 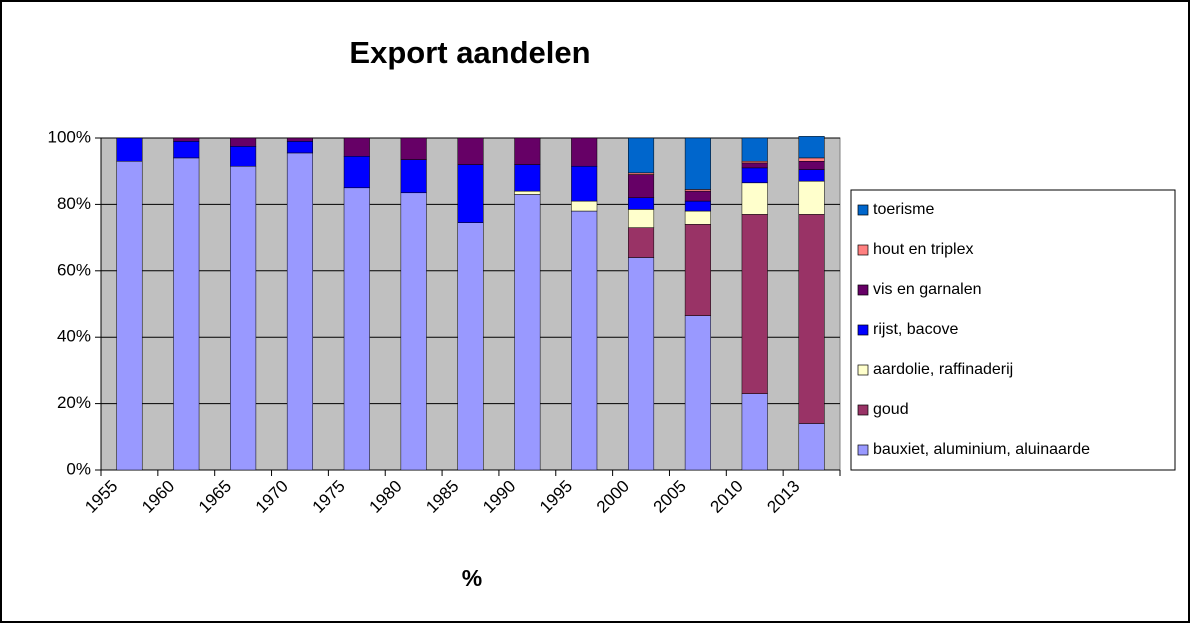 What do you see at coordinates (891, 409) in the screenshot?
I see `legend-label: goud` at bounding box center [891, 409].